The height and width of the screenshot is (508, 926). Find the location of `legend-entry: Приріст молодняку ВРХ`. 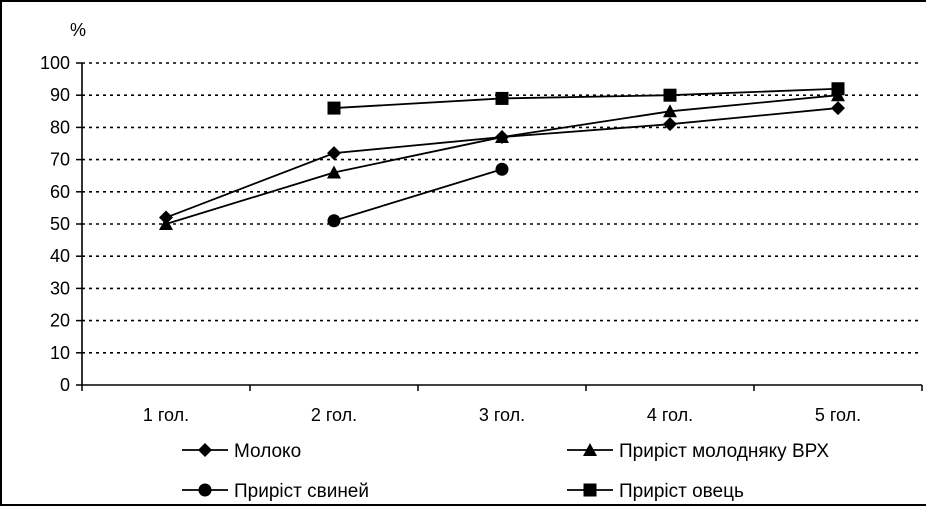

legend-entry: Приріст молодняку ВРХ is located at coordinates (698, 451).